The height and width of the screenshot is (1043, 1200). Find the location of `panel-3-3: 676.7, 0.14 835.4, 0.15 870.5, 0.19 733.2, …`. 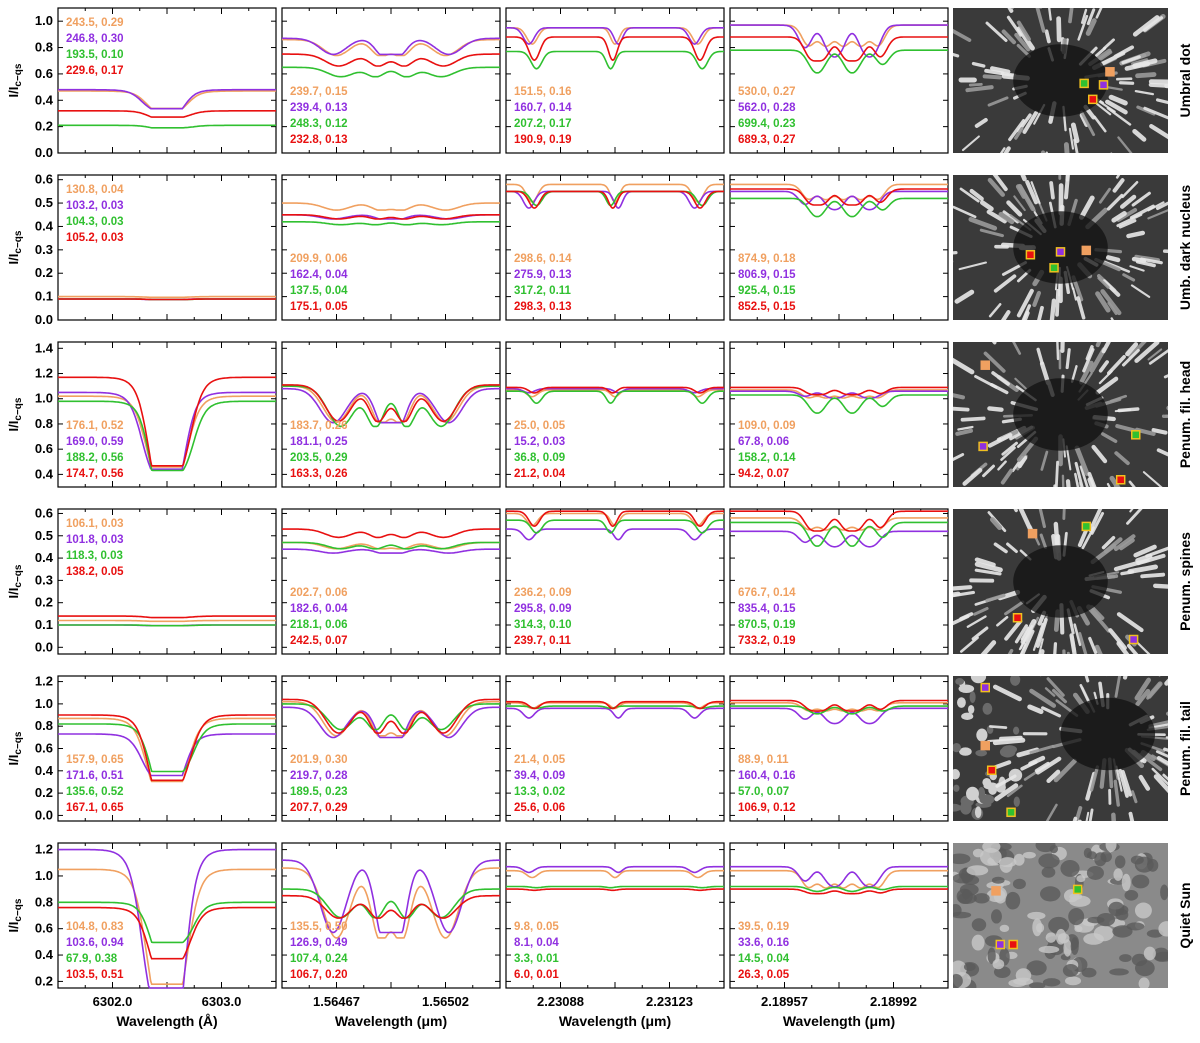

panel-3-3: 676.7, 0.14 835.4, 0.15 870.5, 0.19 733.2, … is located at coordinates (839, 581).